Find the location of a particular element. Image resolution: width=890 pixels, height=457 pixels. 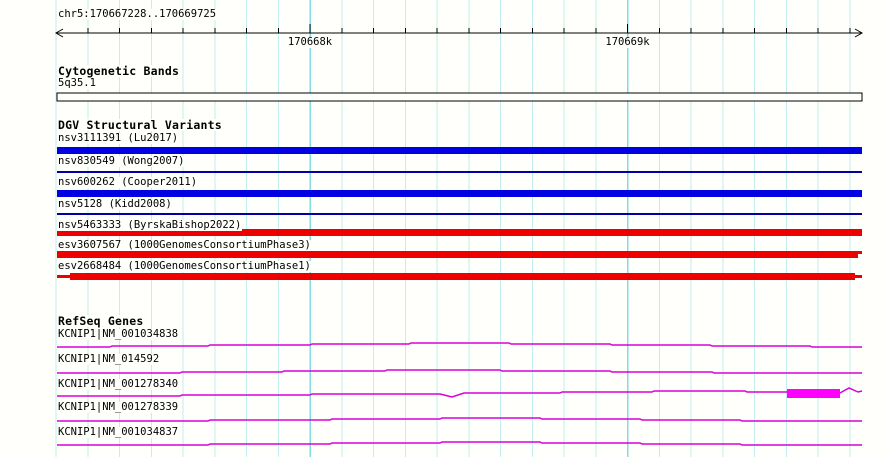

variant-bar-tail-esv3607567 is located at coordinates (860, 252).